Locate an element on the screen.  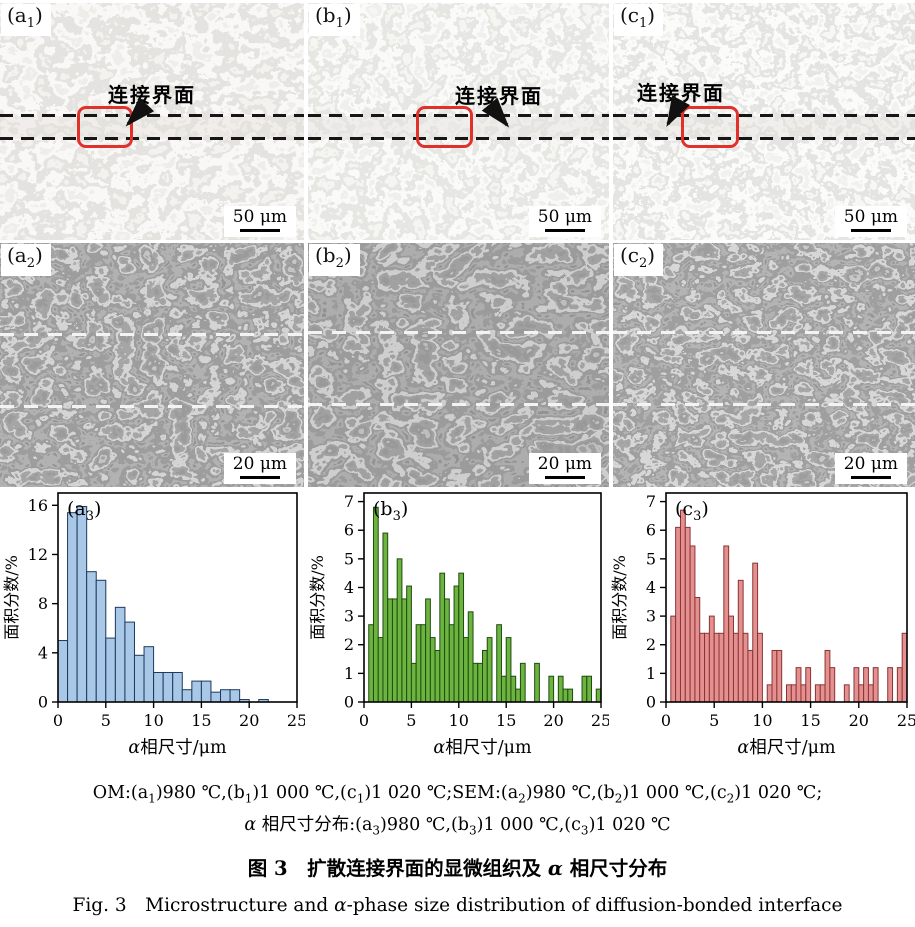
figure-title-zh: 图 3 扩散连接界面的显微组织及 α 相尺寸分布 is located at coordinates (457, 868).